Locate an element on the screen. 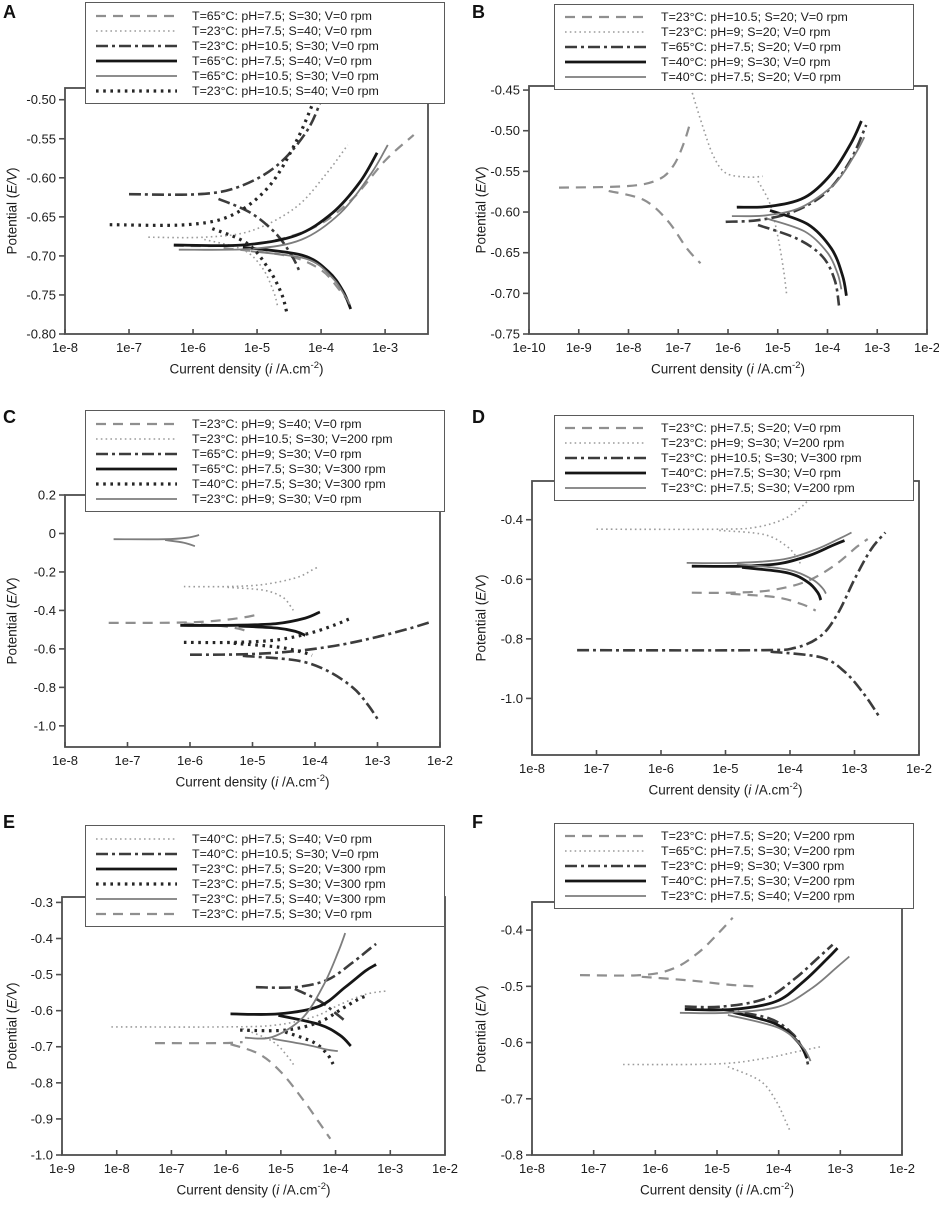  x-axis-label-text: ) is located at coordinates (327, 782).